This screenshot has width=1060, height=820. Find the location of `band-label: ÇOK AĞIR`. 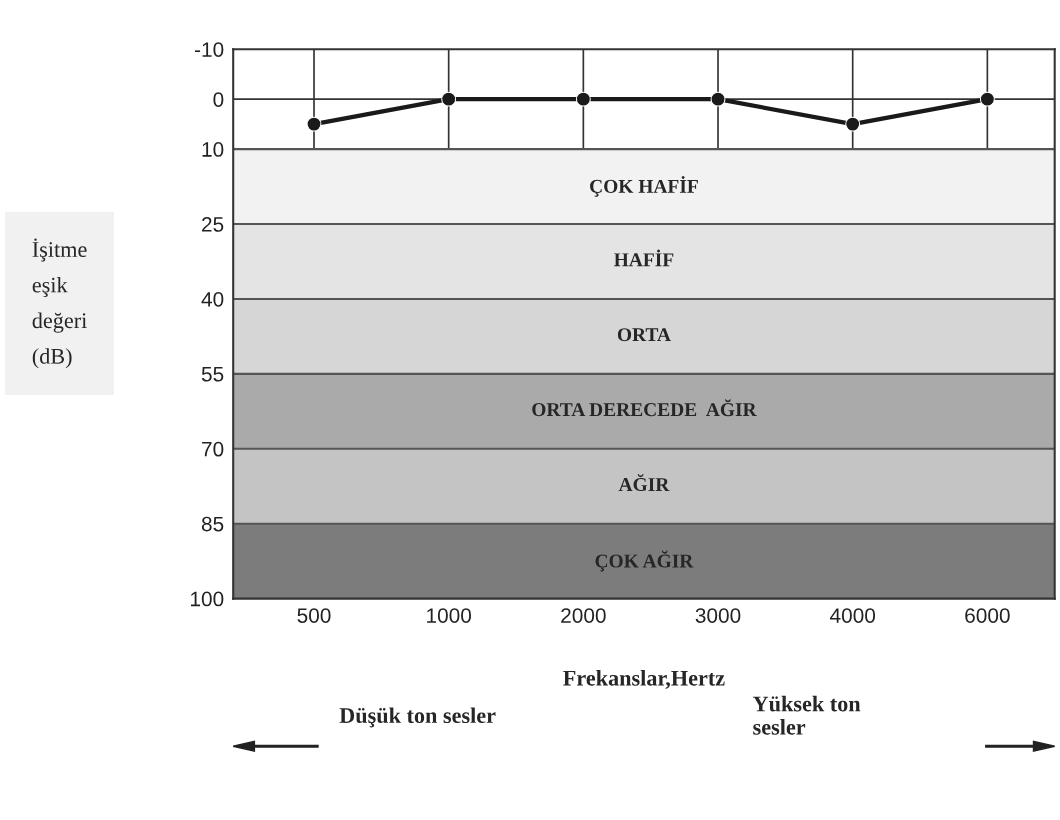

band-label: ÇOK AĞIR is located at coordinates (644, 561).